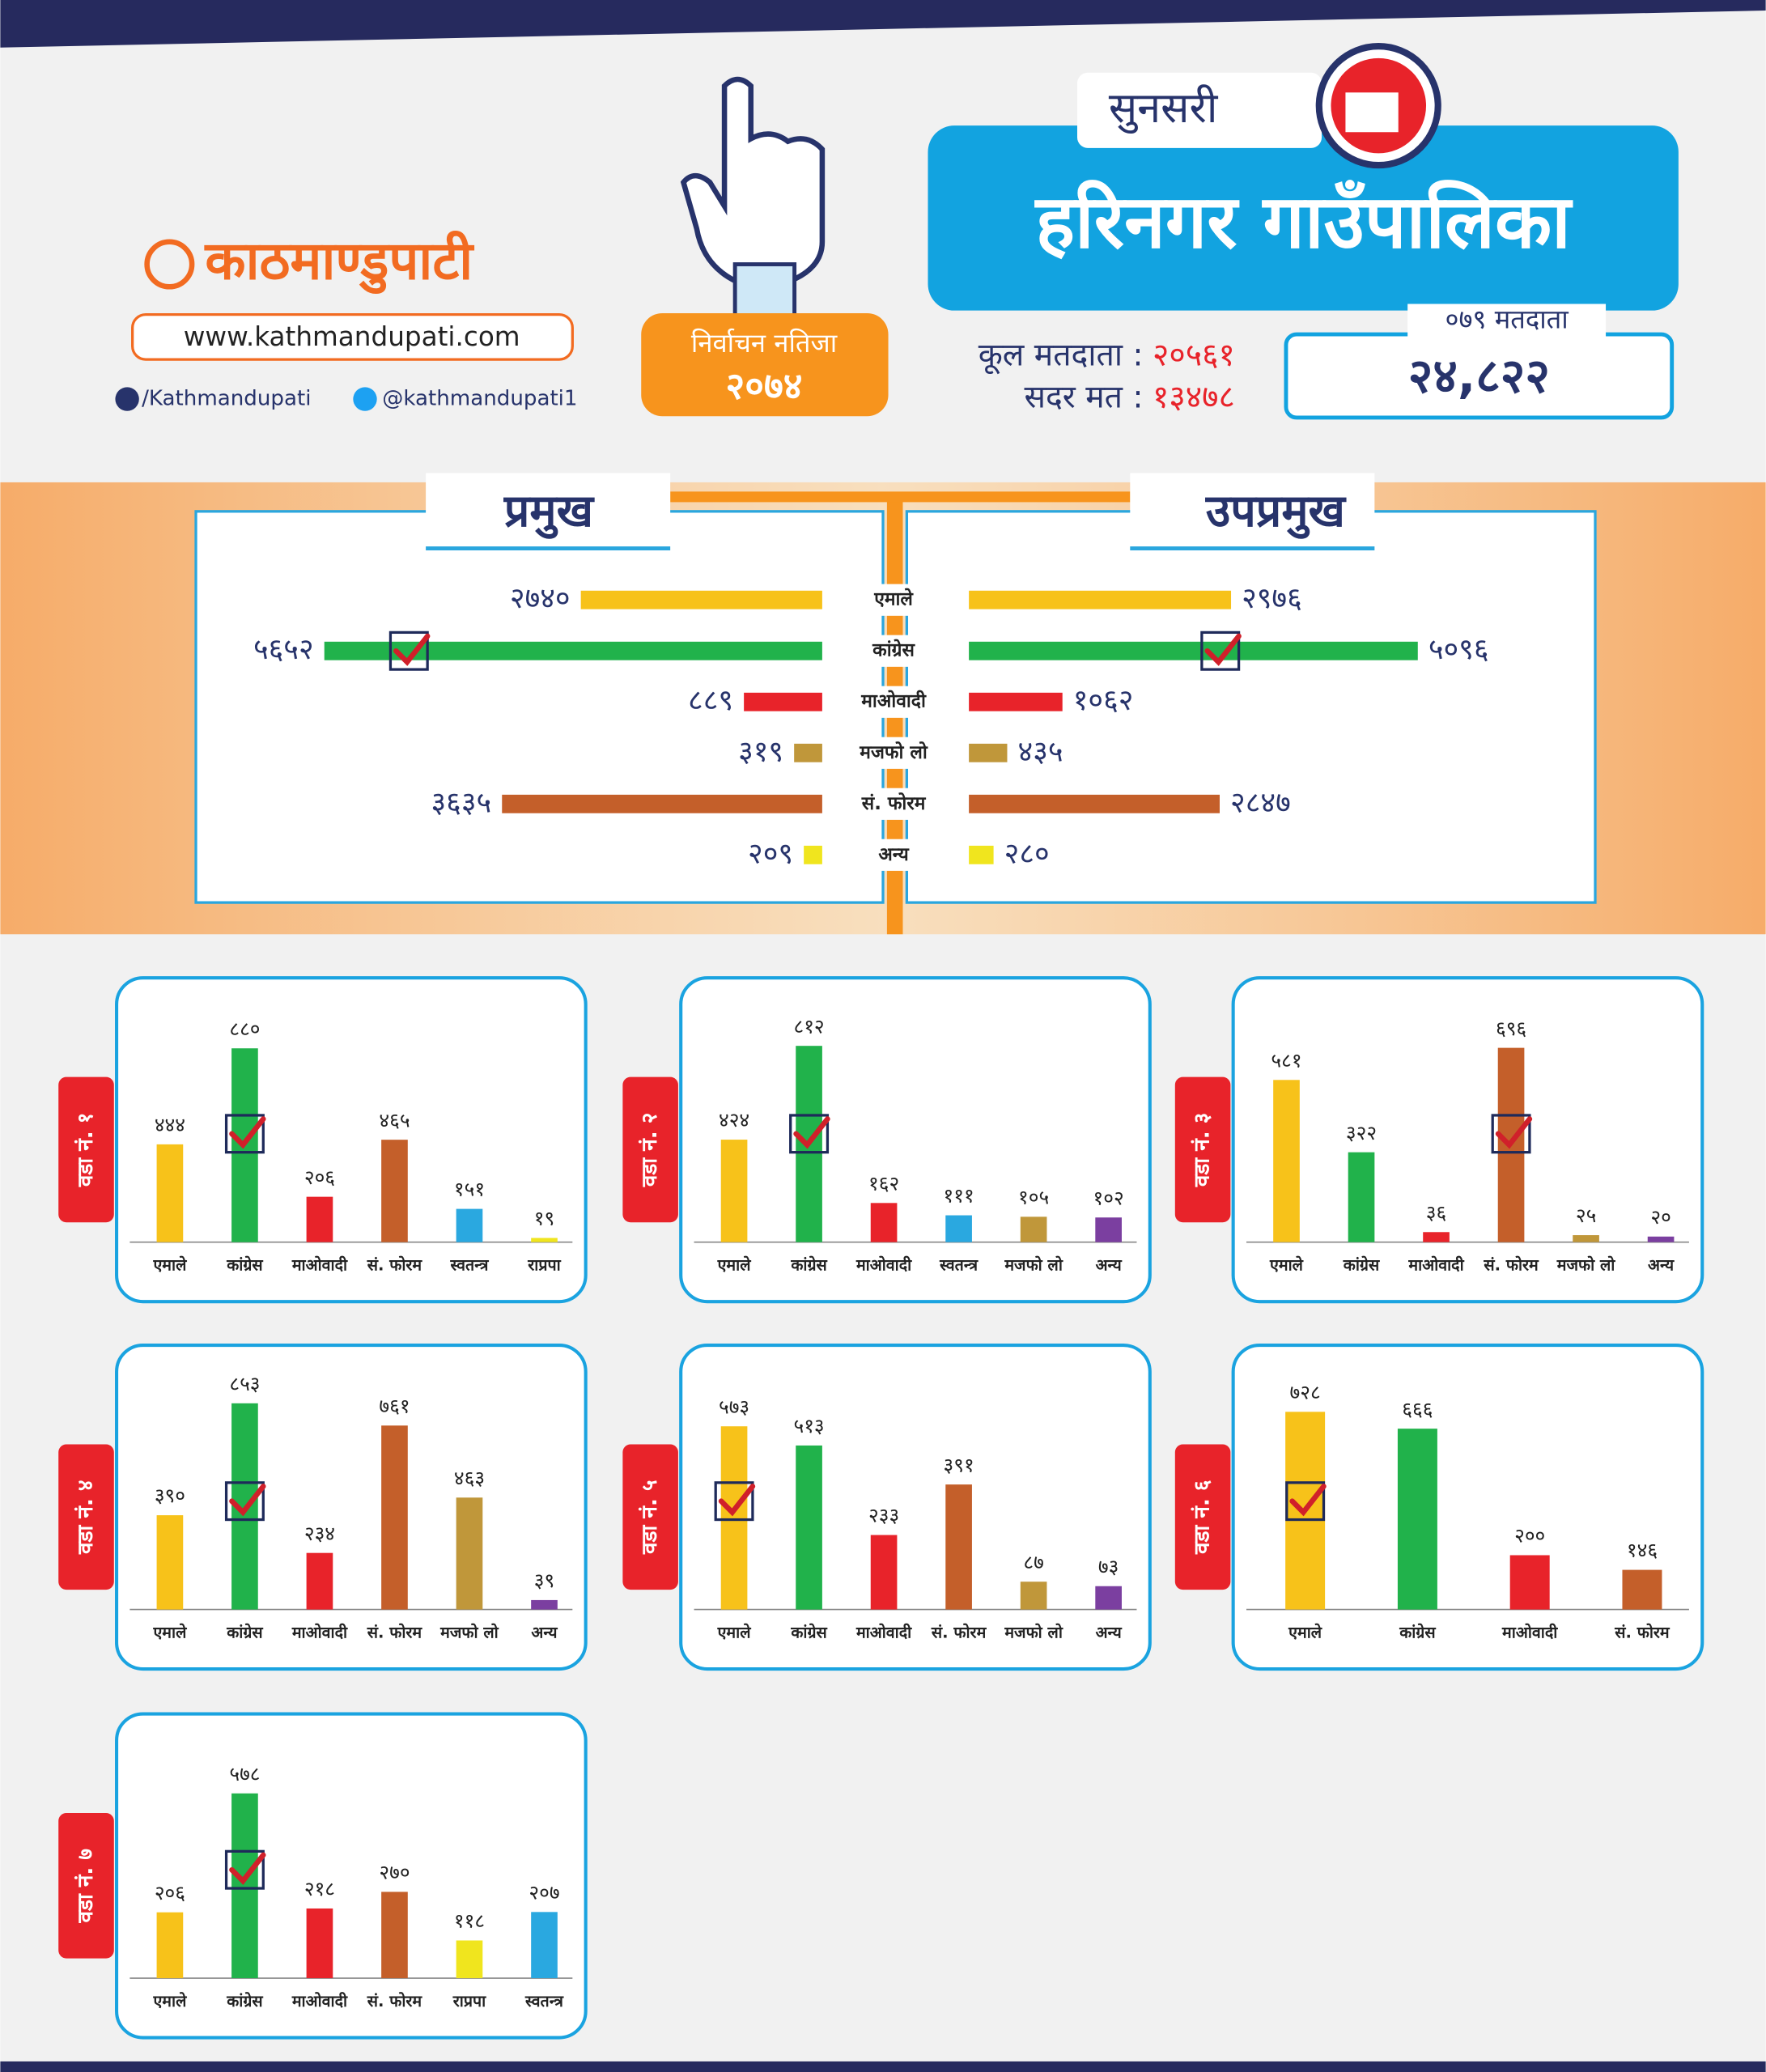  Describe the element at coordinates (283, 649) in the screenshot. I see `value-label: ५६५२` at that location.